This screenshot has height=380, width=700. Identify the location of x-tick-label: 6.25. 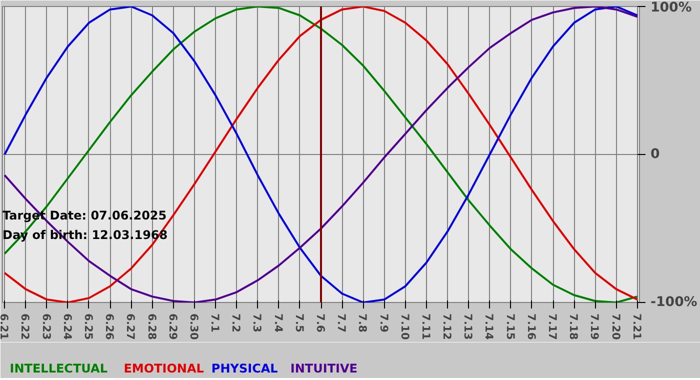
(88, 327).